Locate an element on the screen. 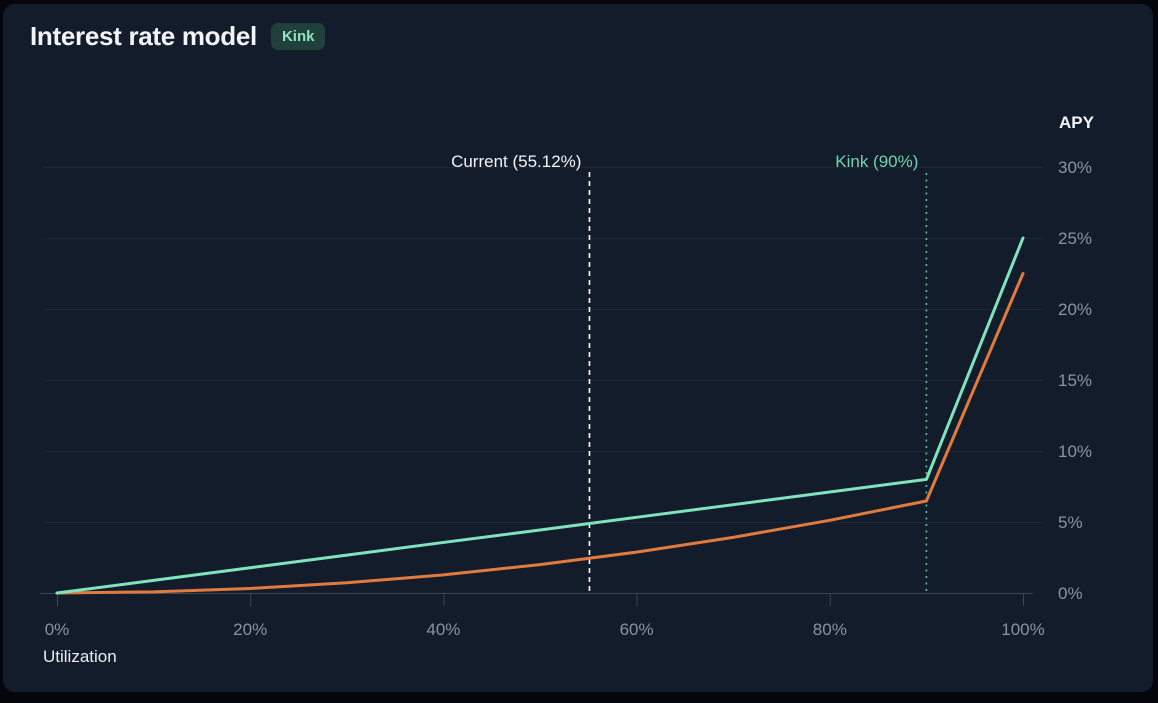 Image resolution: width=1158 pixels, height=703 pixels. y-tick-label: 30% is located at coordinates (1075, 167).